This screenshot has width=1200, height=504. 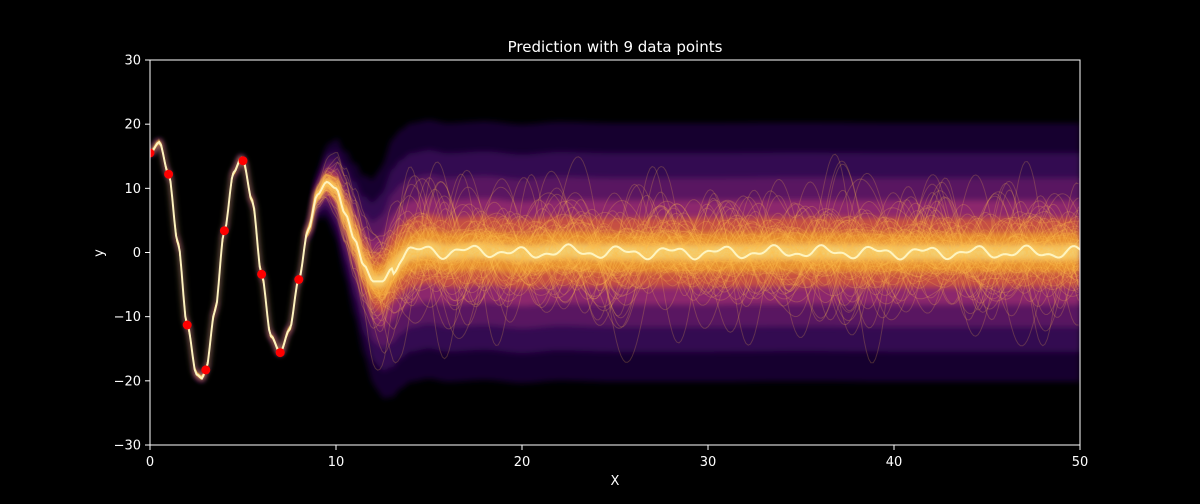 What do you see at coordinates (1080, 462) in the screenshot?
I see `x-tick-label: 50` at bounding box center [1080, 462].